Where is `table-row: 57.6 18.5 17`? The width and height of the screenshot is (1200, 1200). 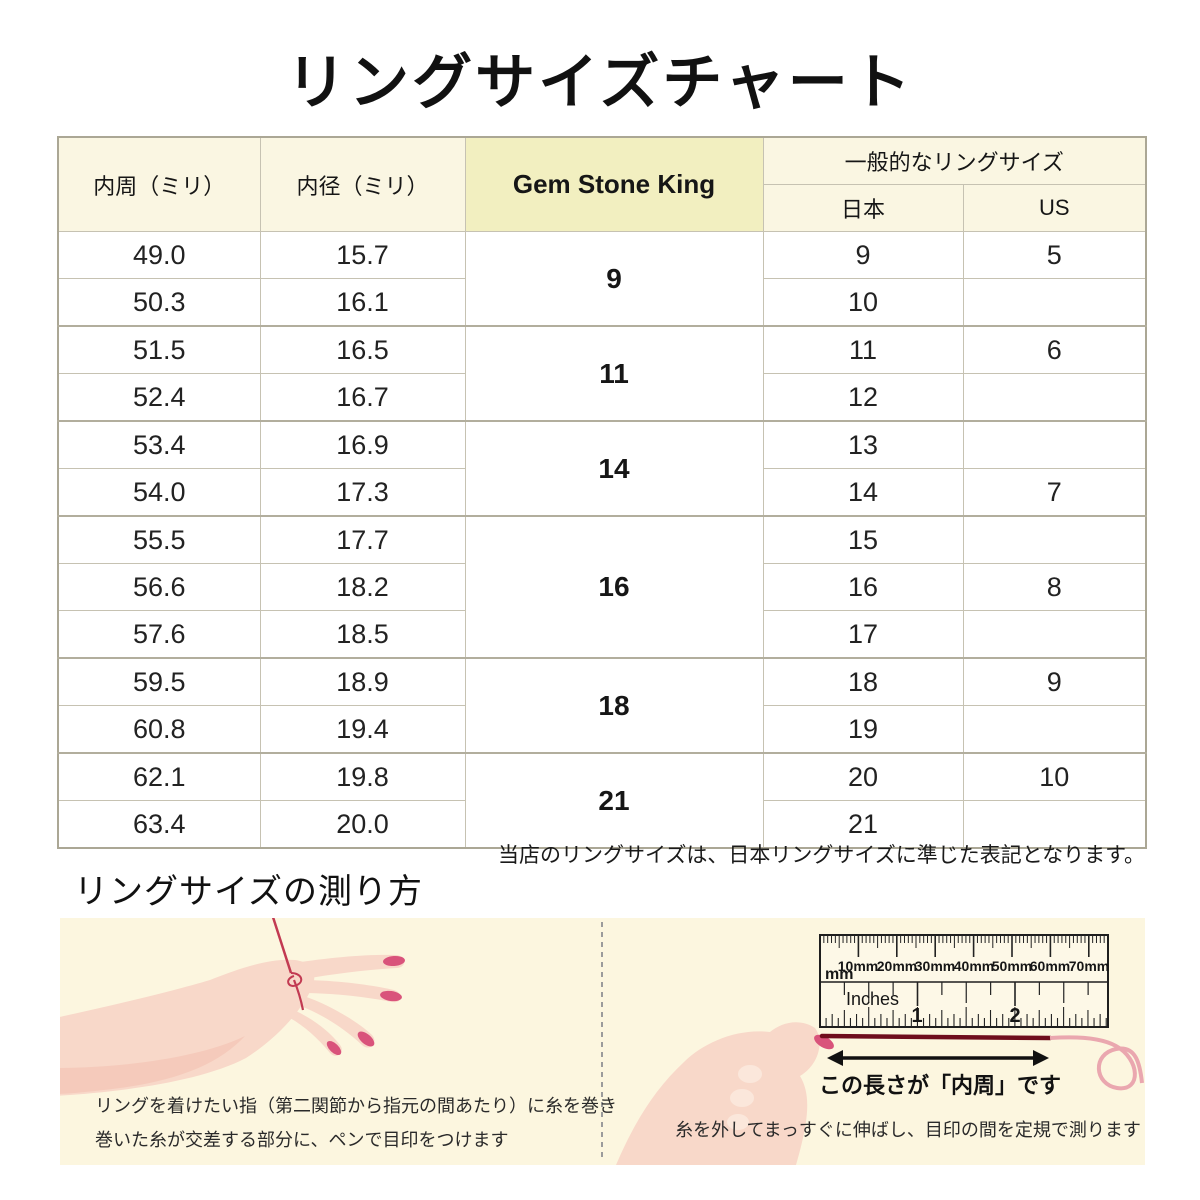 table-row: 57.6 18.5 17 is located at coordinates (602, 634).